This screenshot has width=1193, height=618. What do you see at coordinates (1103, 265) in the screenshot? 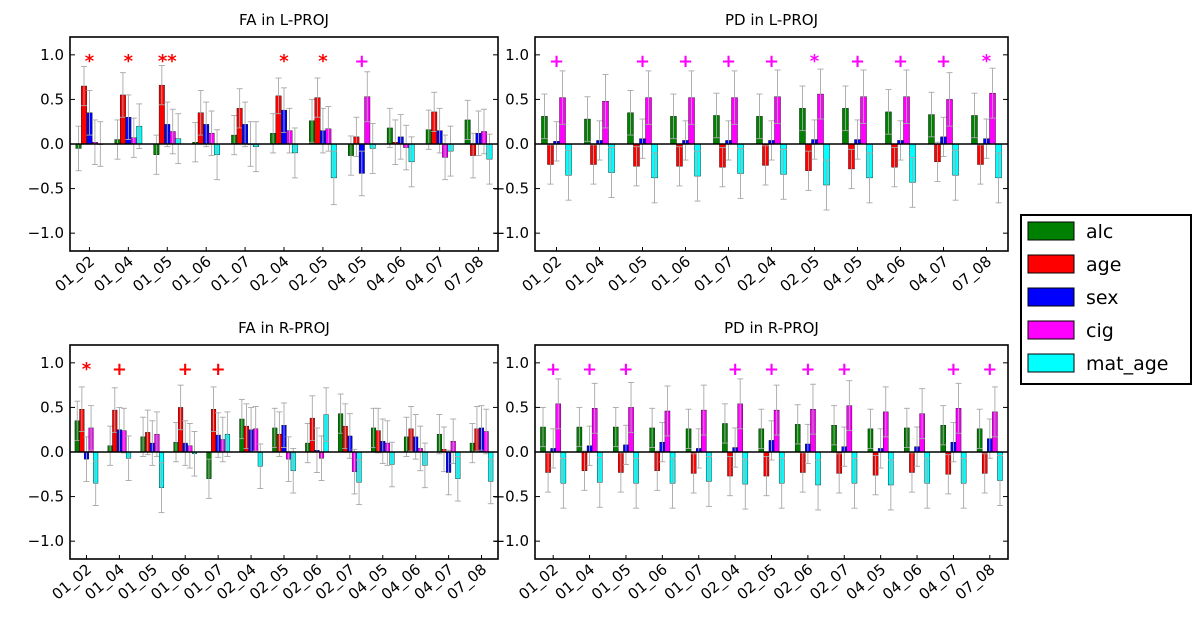
I see `legend-label-age: age` at bounding box center [1103, 265].